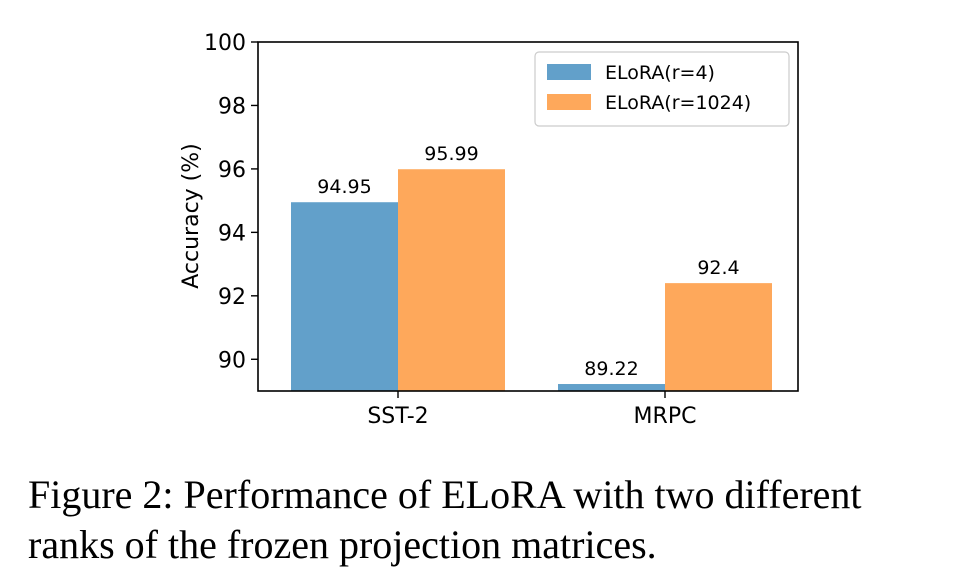 This screenshot has height=579, width=975. What do you see at coordinates (231, 202) in the screenshot?
I see `y-ticks-group: 90 92 94 96 98 100` at bounding box center [231, 202].